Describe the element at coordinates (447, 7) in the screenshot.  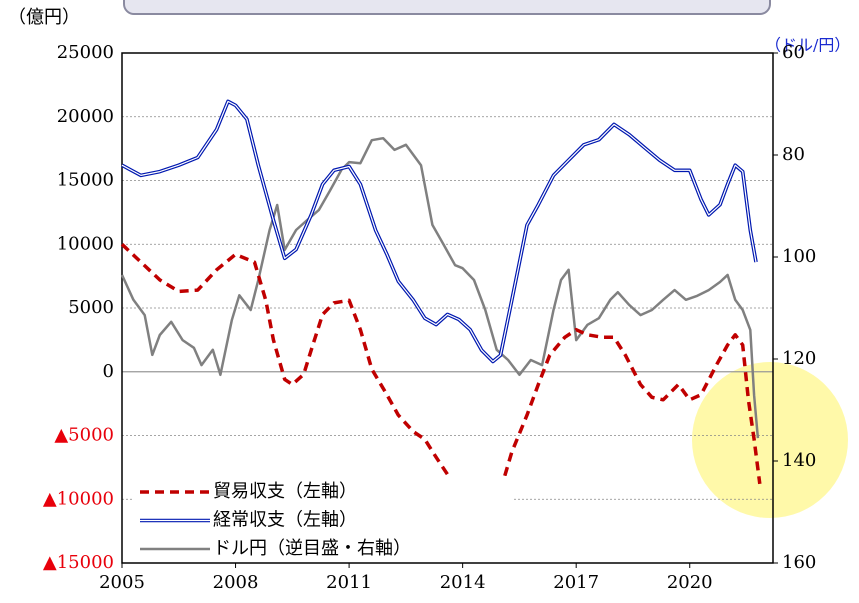
I see `title-bar` at that location.